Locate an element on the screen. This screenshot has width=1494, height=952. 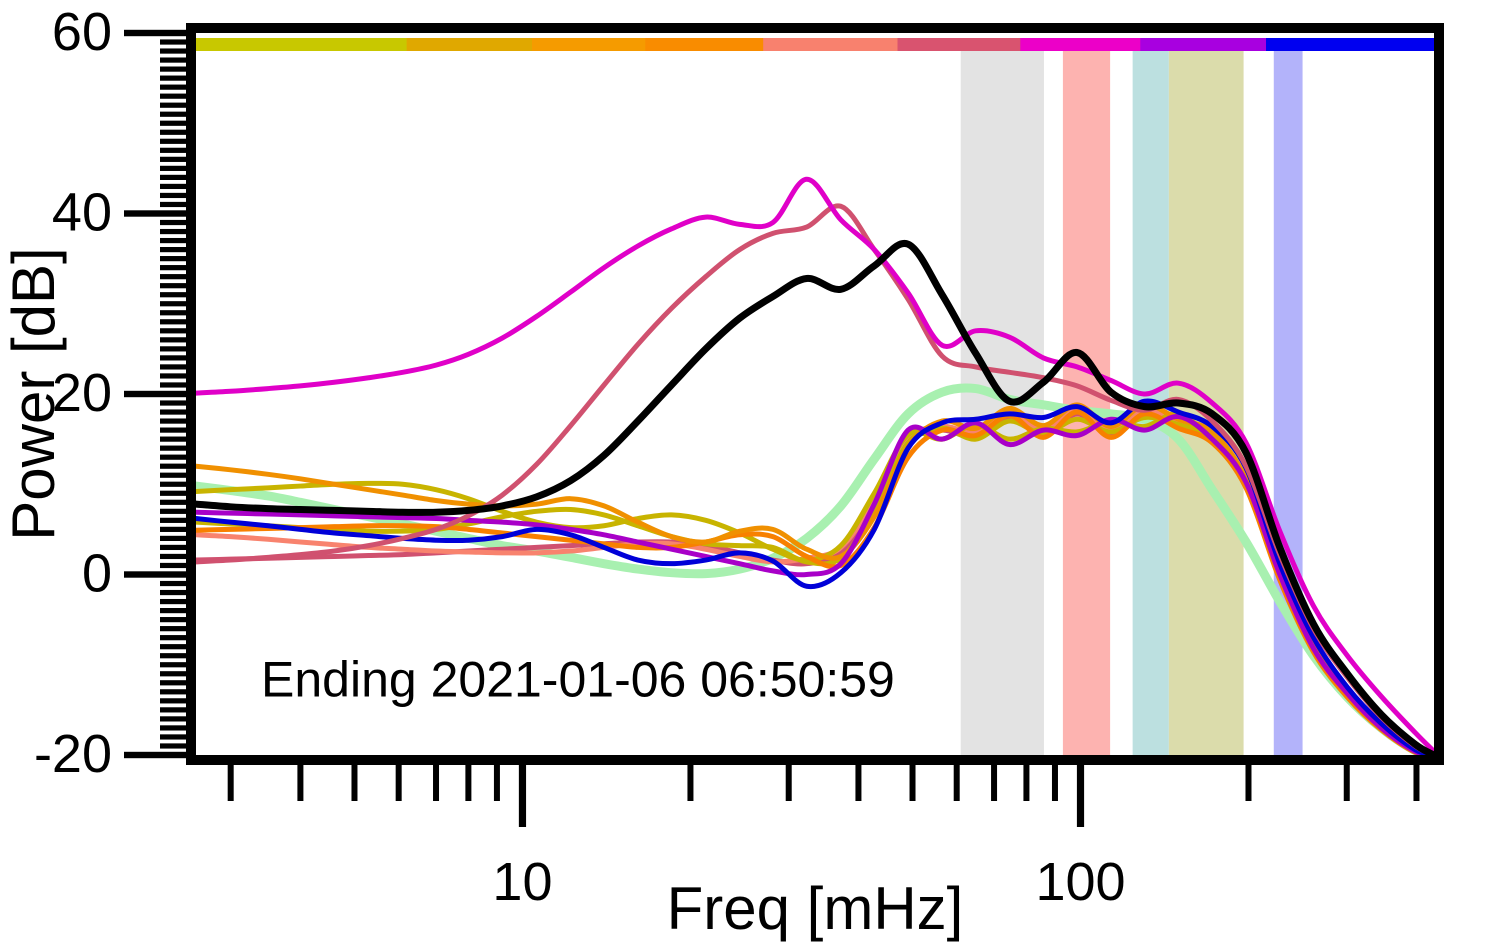
band-periwinkle is located at coordinates (1288, 402).